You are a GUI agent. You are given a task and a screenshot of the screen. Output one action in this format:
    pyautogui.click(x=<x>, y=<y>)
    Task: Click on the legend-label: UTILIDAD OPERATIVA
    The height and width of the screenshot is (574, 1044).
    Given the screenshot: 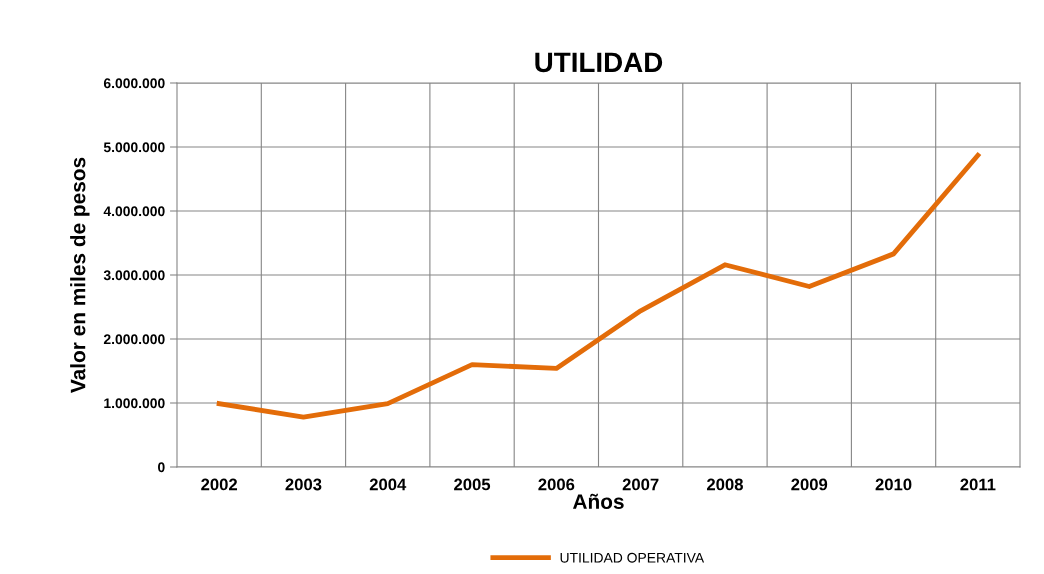 What is the action you would take?
    pyautogui.click(x=632, y=557)
    